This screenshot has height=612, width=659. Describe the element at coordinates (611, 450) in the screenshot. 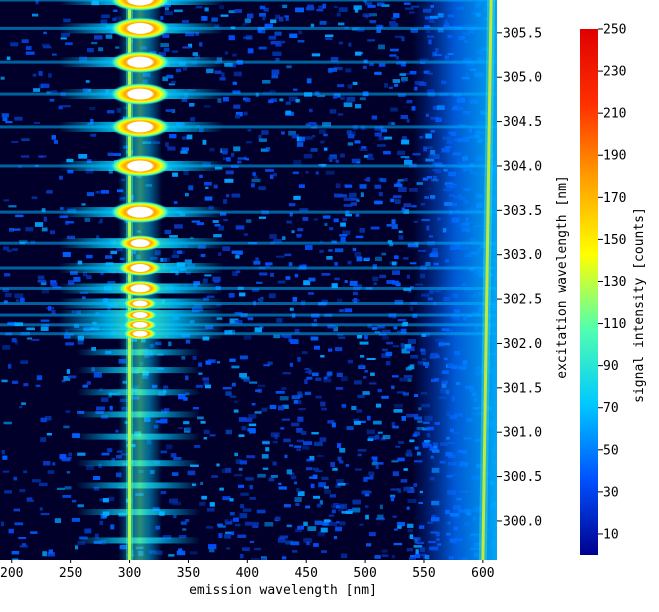

I see `colorbar-tick-label: 50` at that location.